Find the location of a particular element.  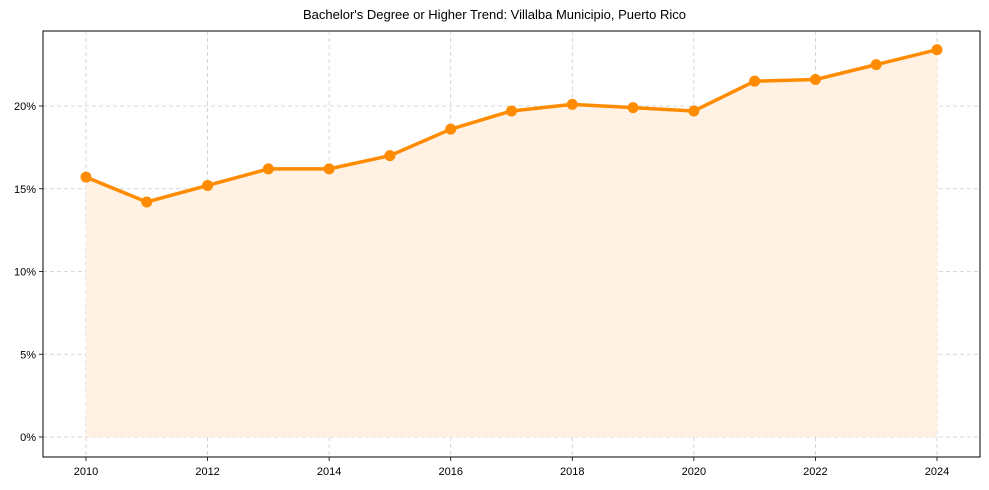

x-tick-label: 2014 is located at coordinates (329, 472).